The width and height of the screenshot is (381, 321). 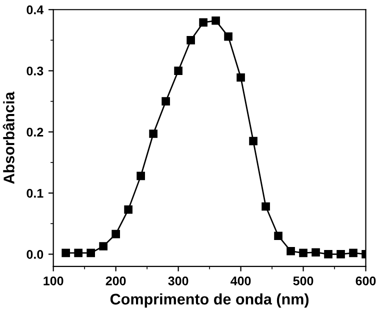 I want to click on x-tick-label: 500, so click(x=303, y=281).